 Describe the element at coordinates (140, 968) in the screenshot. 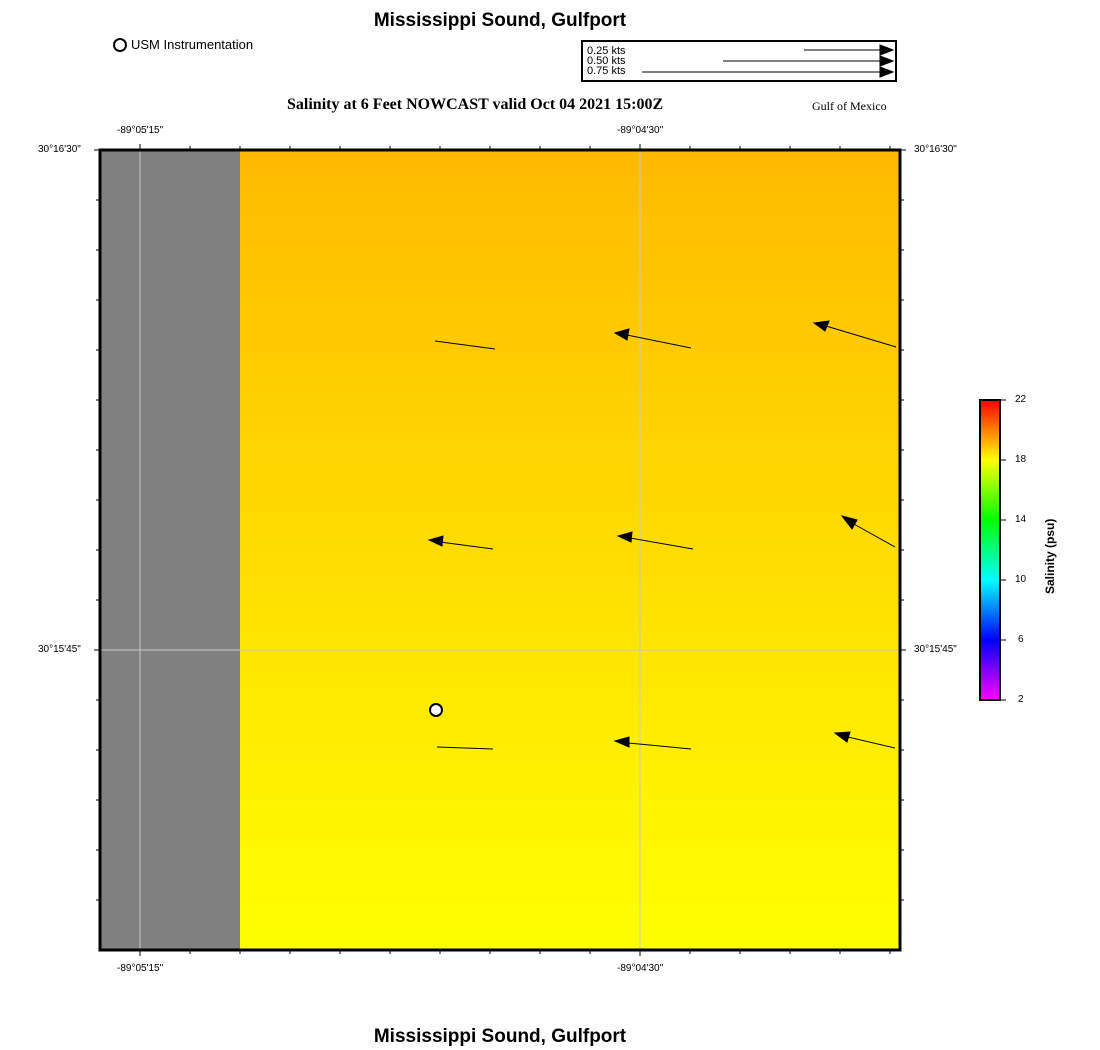

I see `lon-bottom-label-1: -89°05'15"` at that location.